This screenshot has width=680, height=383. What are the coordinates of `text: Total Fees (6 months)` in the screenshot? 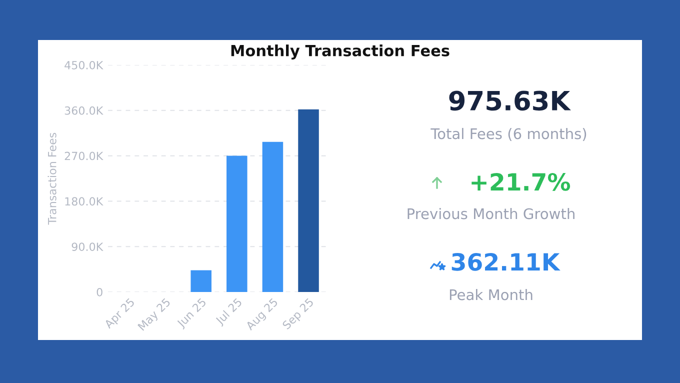 It's located at (508, 134).